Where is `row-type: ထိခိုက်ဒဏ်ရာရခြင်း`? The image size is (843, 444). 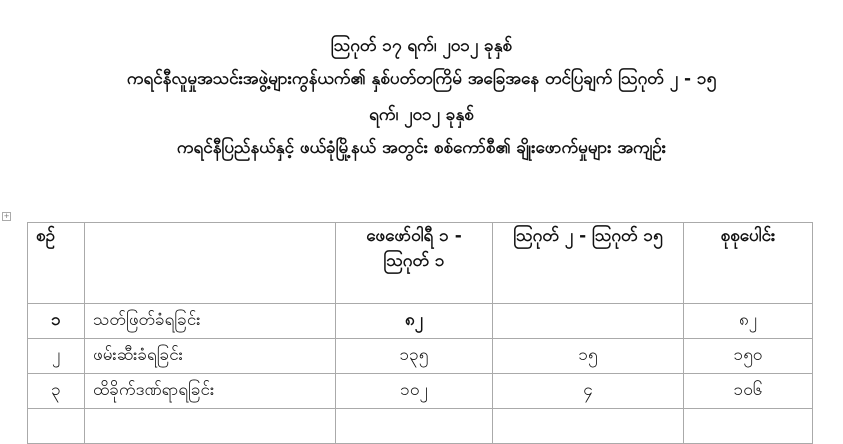
row-type: ထိခိုက်ဒဏ်ရာရခြင်း is located at coordinates (210, 391).